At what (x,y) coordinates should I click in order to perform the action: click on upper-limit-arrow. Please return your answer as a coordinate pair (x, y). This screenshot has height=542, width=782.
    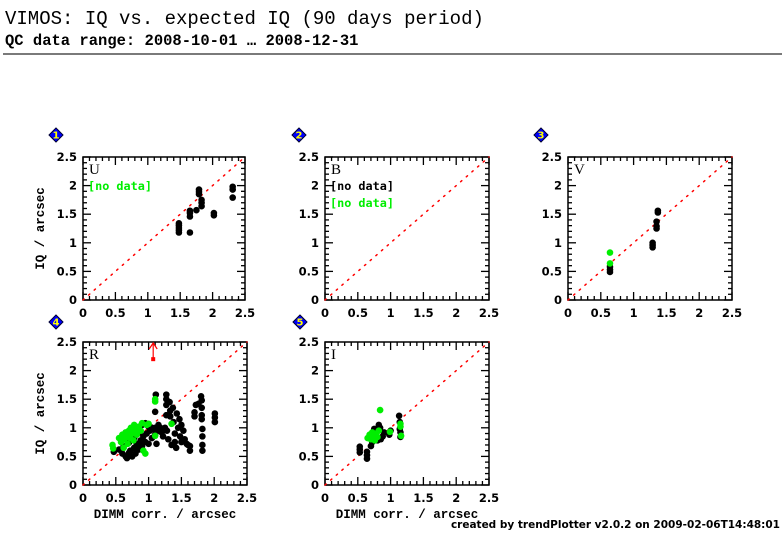
    Looking at the image, I should click on (153, 351).